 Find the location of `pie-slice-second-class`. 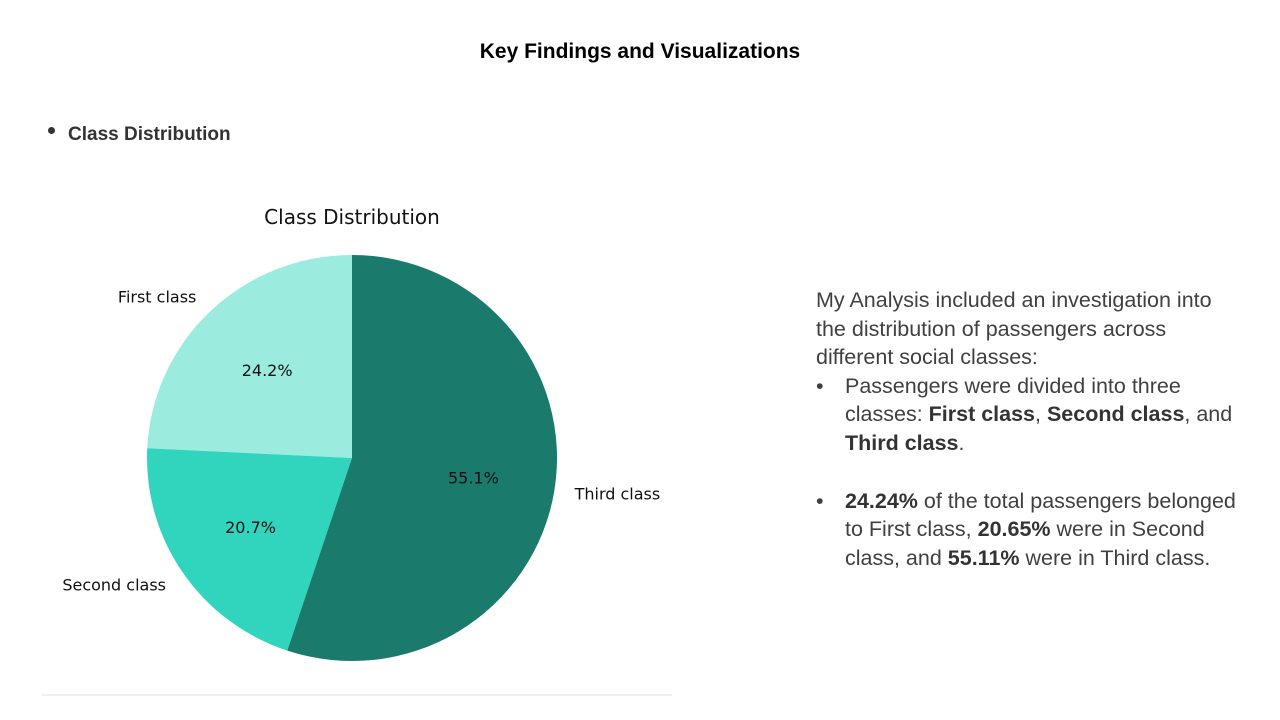

pie-slice-second-class is located at coordinates (249, 549).